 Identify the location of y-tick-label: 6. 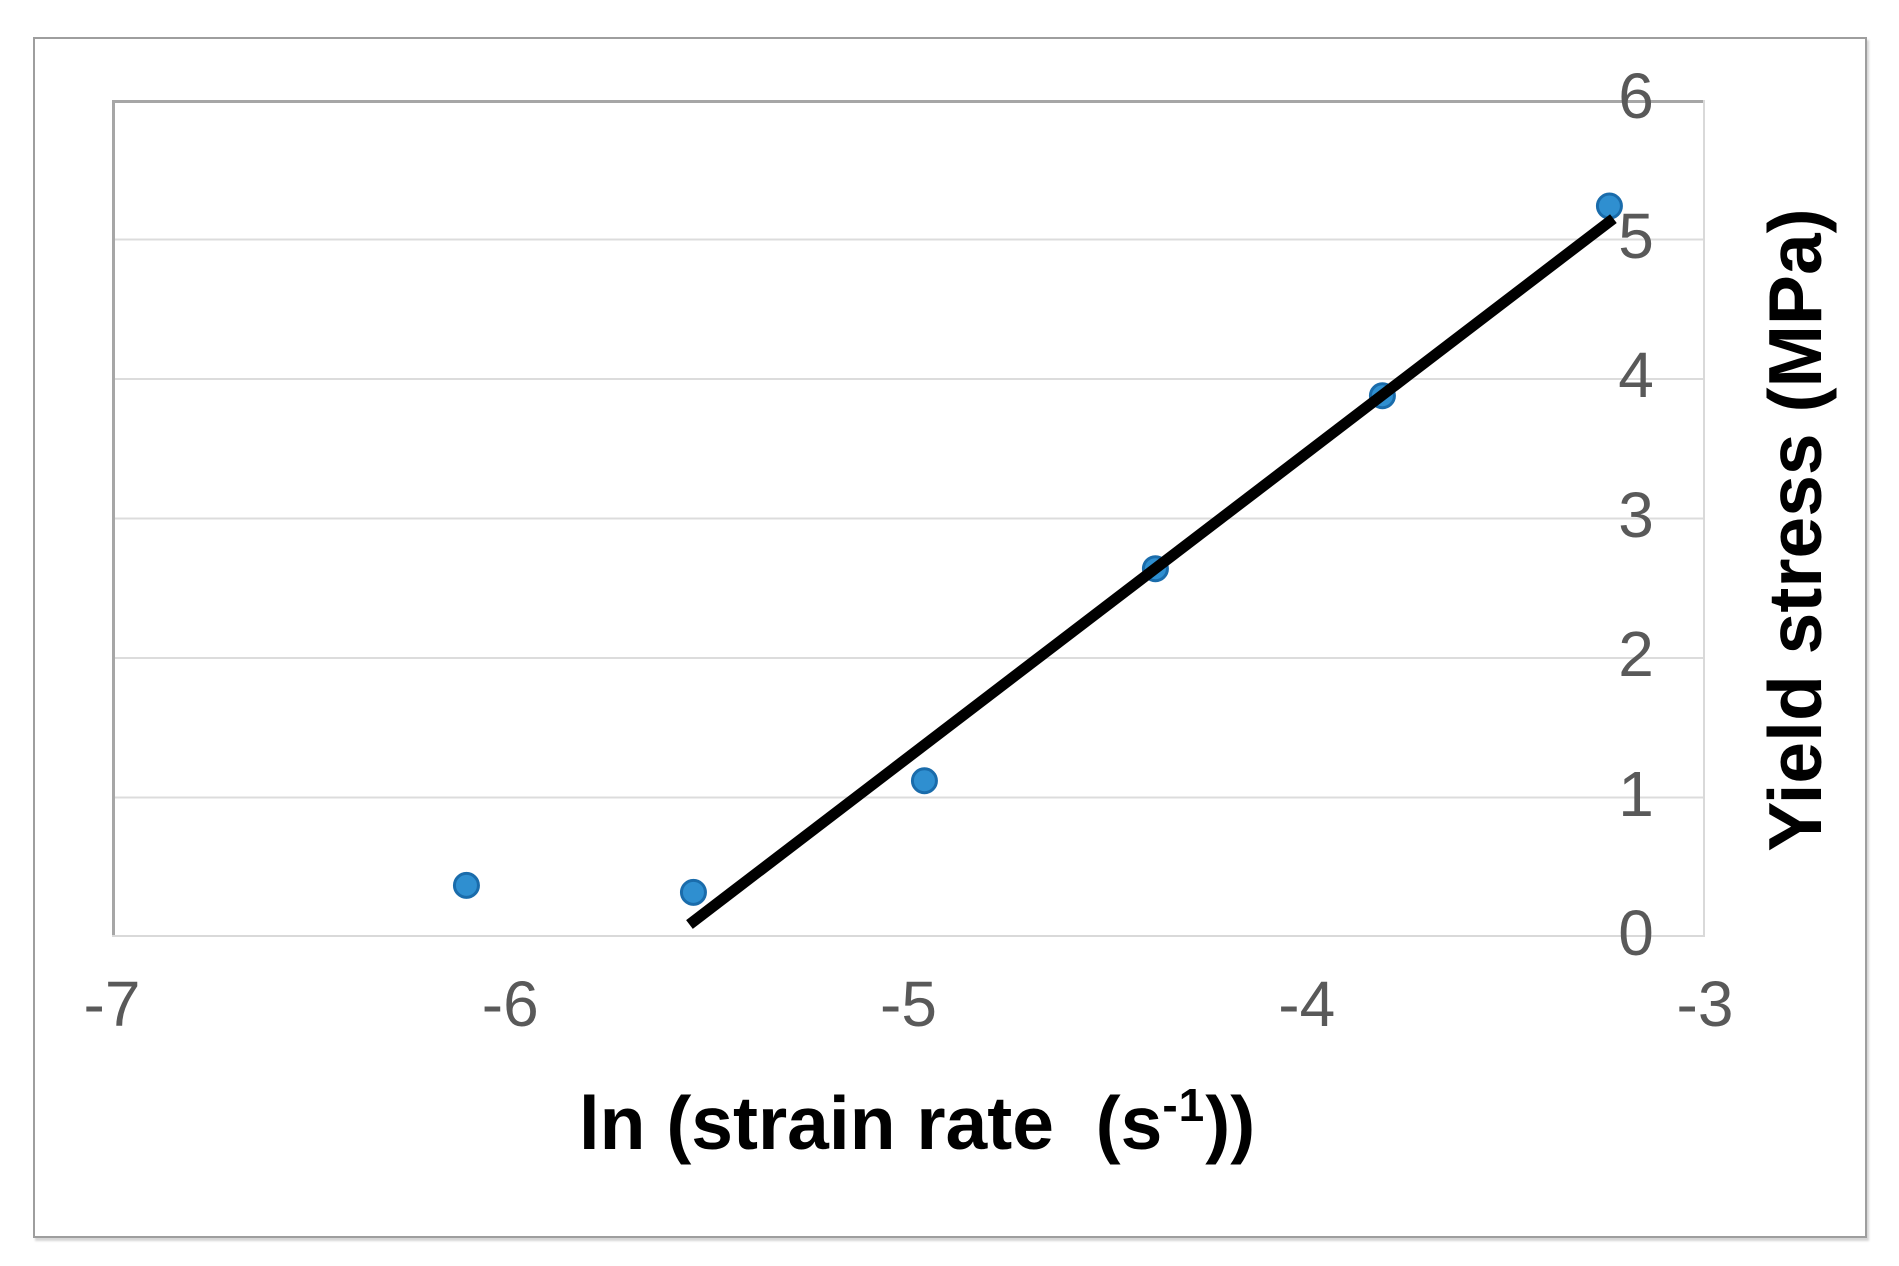
(1636, 96).